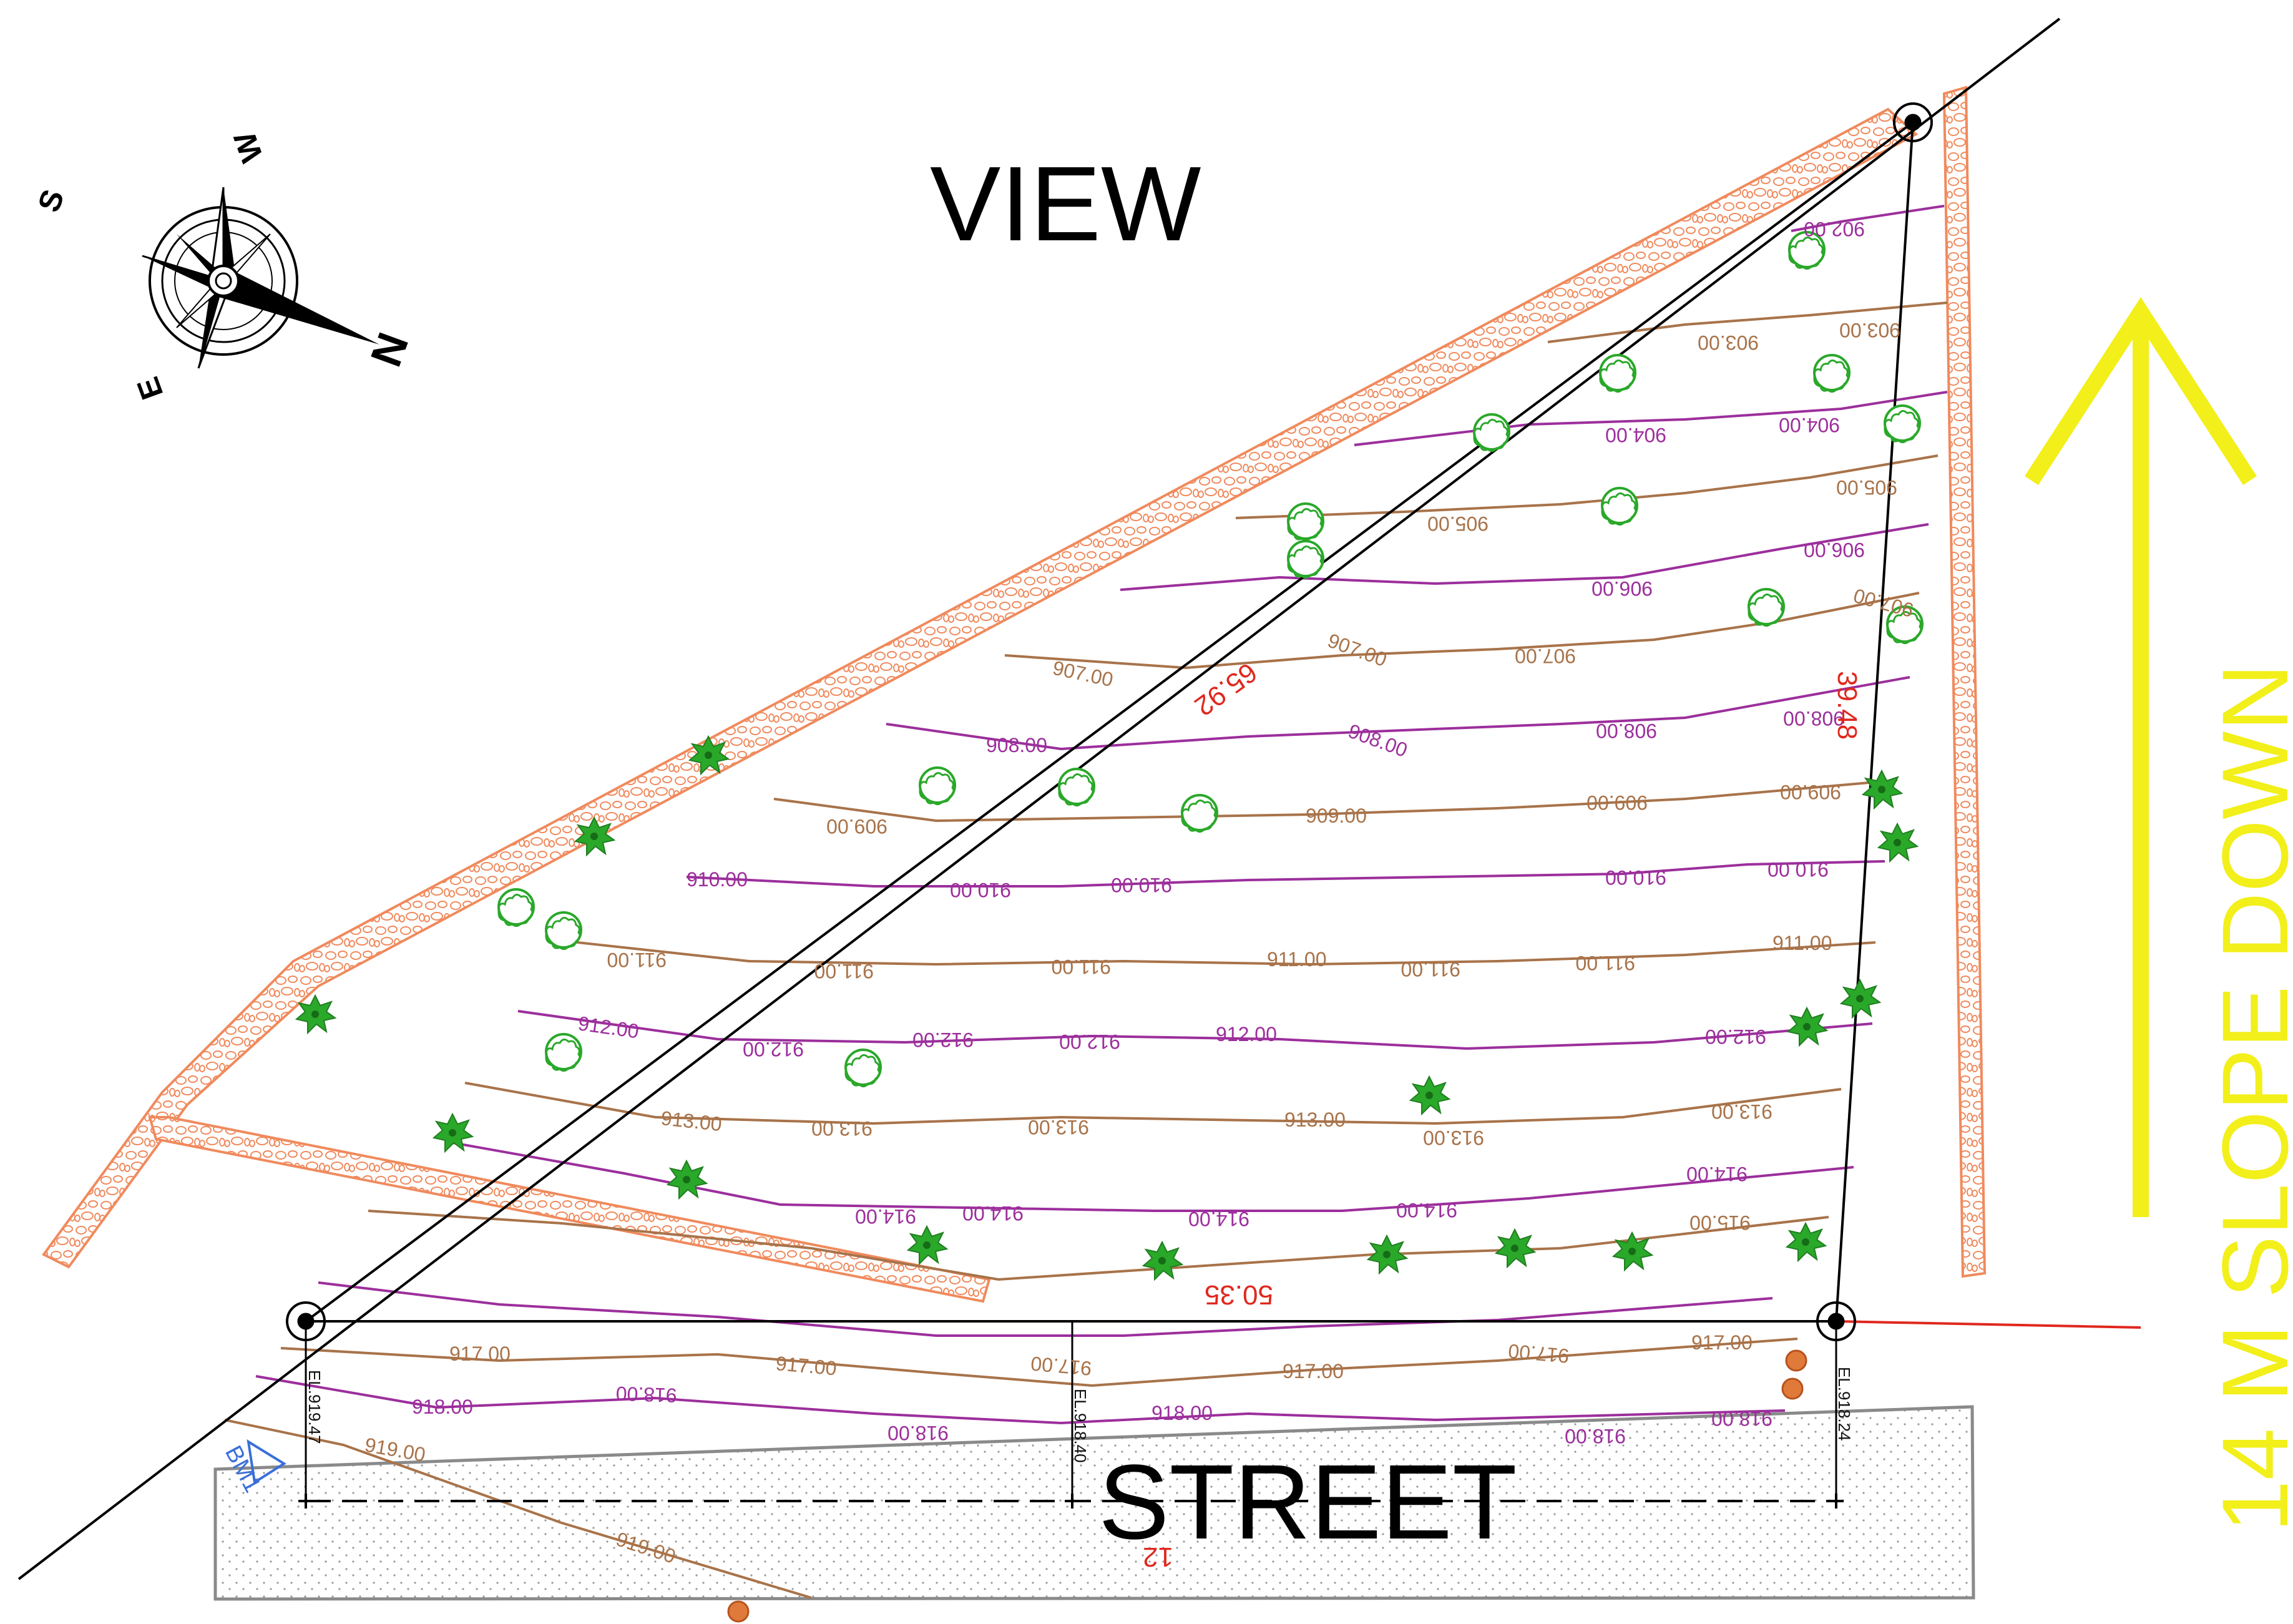 The width and height of the screenshot is (2293, 1624). Describe the element at coordinates (51, 201) in the screenshot. I see `compass-s: S` at that location.